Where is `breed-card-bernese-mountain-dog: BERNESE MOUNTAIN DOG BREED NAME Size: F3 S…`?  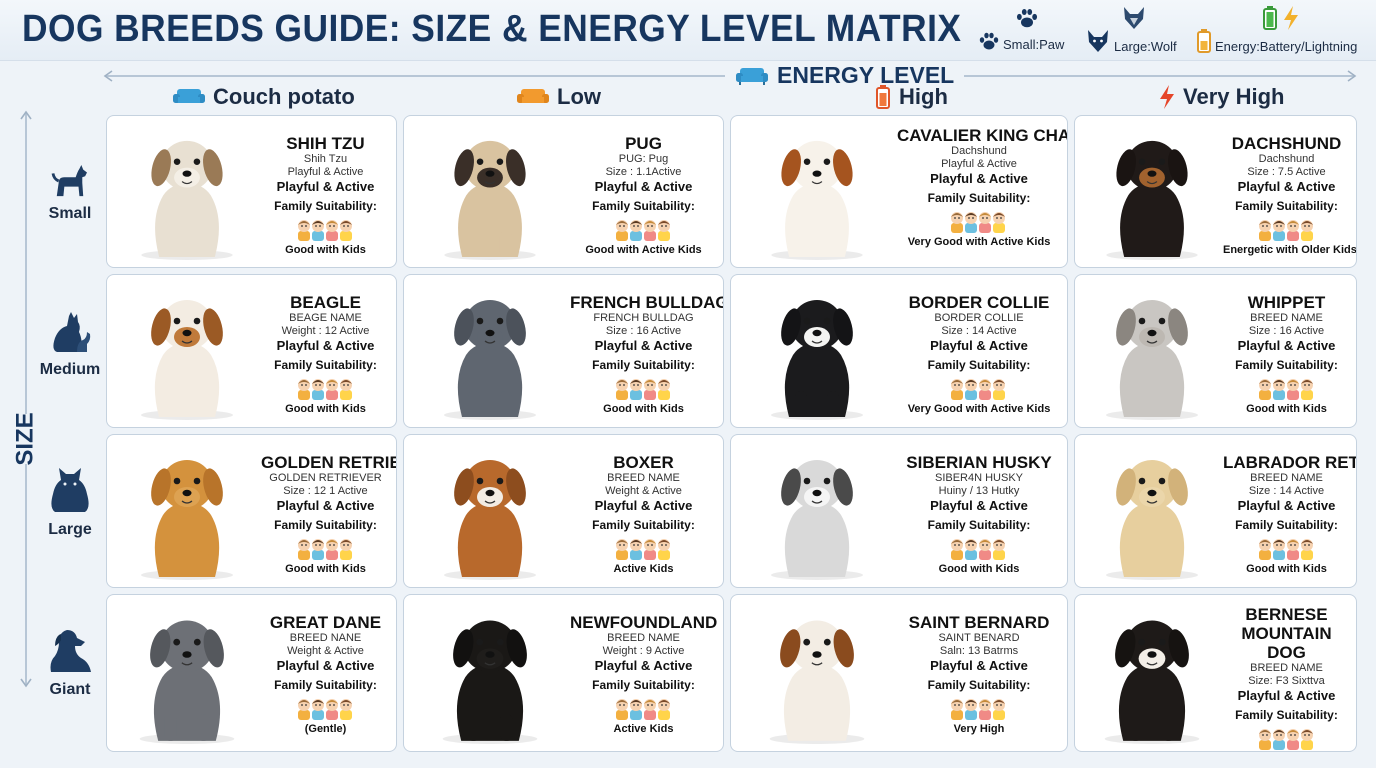
breed-card-bernese-mountain-dog: BERNESE MOUNTAIN DOG BREED NAME Size: F3 S… is located at coordinates (1215, 673).